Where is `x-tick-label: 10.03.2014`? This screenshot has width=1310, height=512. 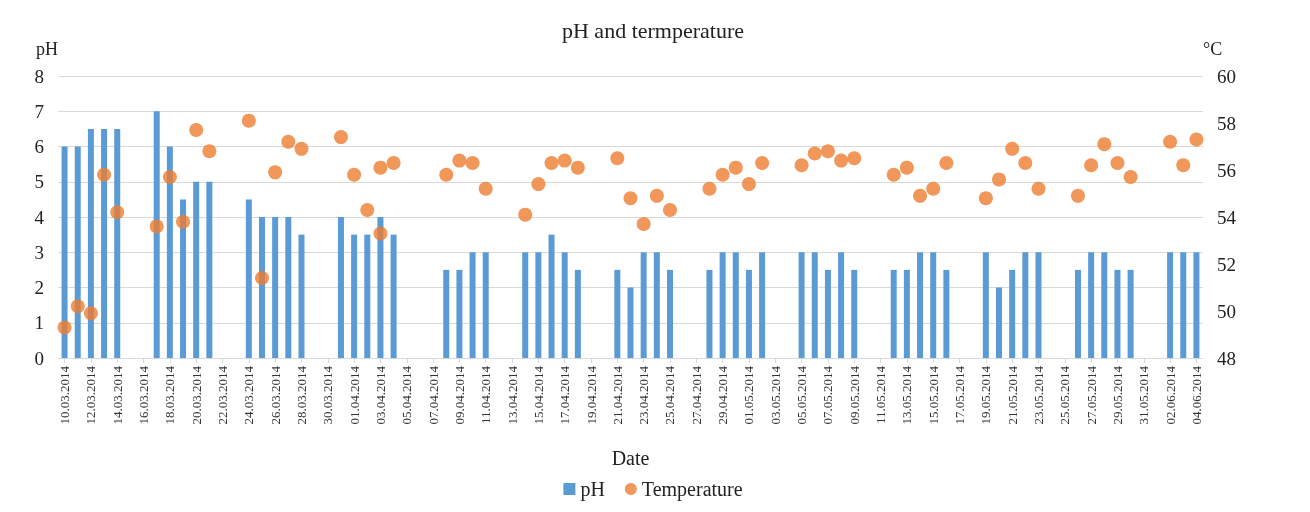
x-tick-label: 10.03.2014 is located at coordinates (65, 395).